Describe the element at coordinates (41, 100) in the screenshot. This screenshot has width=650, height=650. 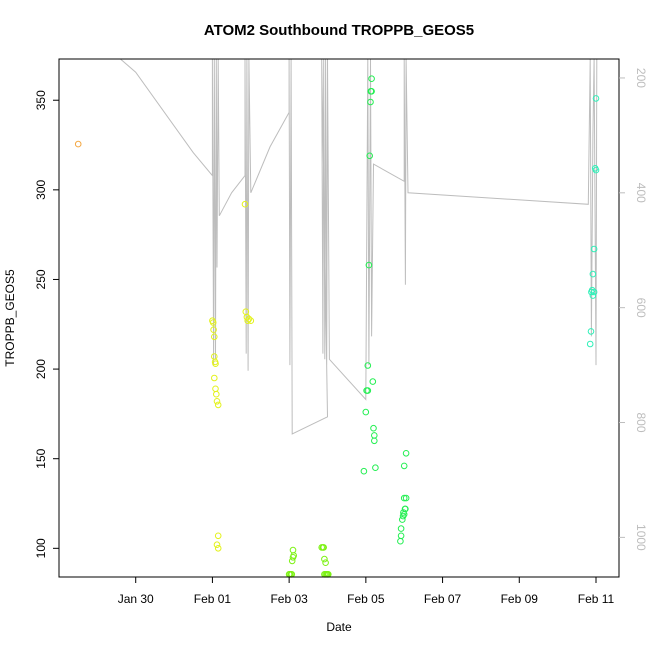
I see `y-tick-label: 350` at that location.